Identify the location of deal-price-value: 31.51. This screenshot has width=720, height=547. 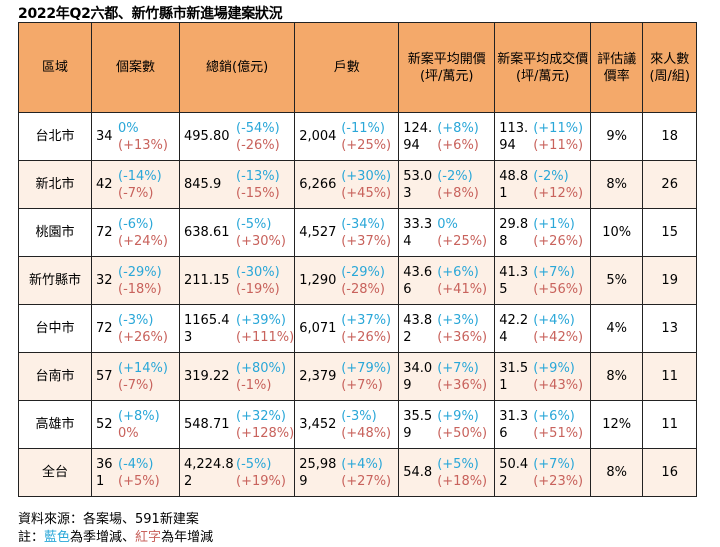
(514, 376).